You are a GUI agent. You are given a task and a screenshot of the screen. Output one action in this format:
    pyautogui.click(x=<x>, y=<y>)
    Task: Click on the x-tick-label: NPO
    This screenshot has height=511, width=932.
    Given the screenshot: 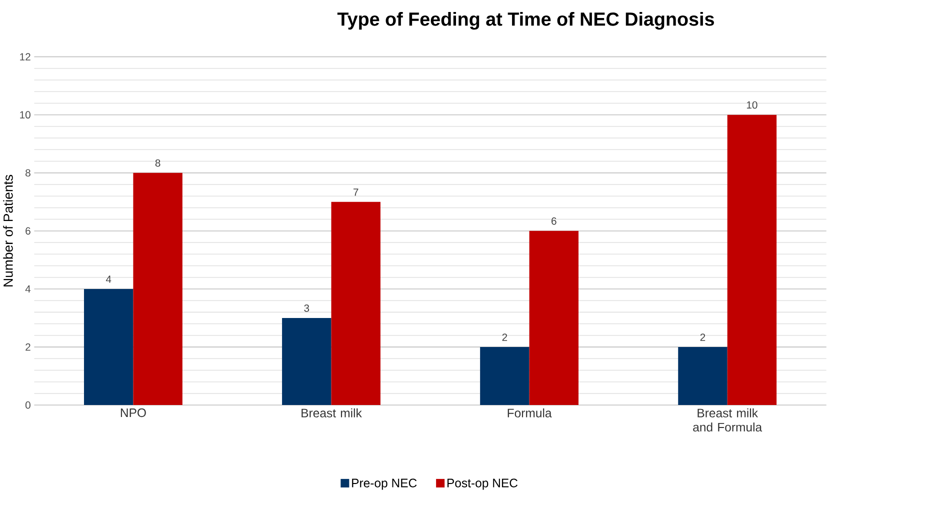 What is the action you would take?
    pyautogui.click(x=133, y=413)
    